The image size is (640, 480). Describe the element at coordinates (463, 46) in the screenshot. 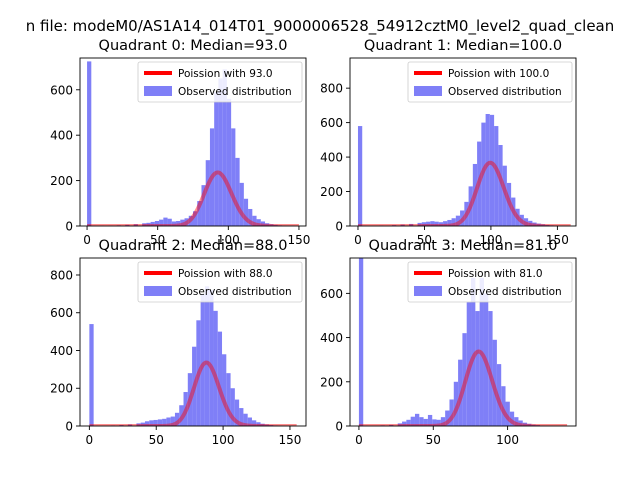

I see `subplot-title: Quadrant 1: Median=100.0` at that location.